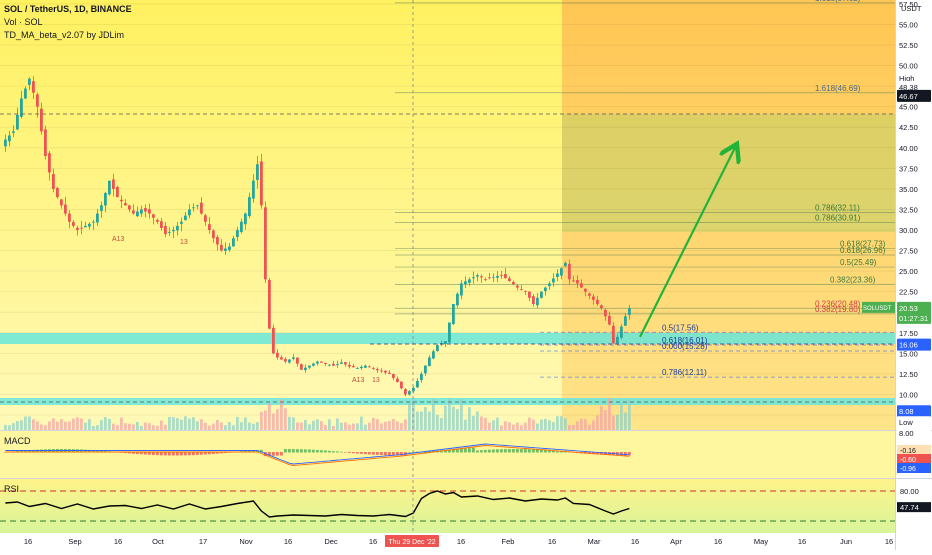 This screenshot has width=932, height=555. Describe the element at coordinates (594, 541) in the screenshot. I see `x-tick-label: Mar` at that location.